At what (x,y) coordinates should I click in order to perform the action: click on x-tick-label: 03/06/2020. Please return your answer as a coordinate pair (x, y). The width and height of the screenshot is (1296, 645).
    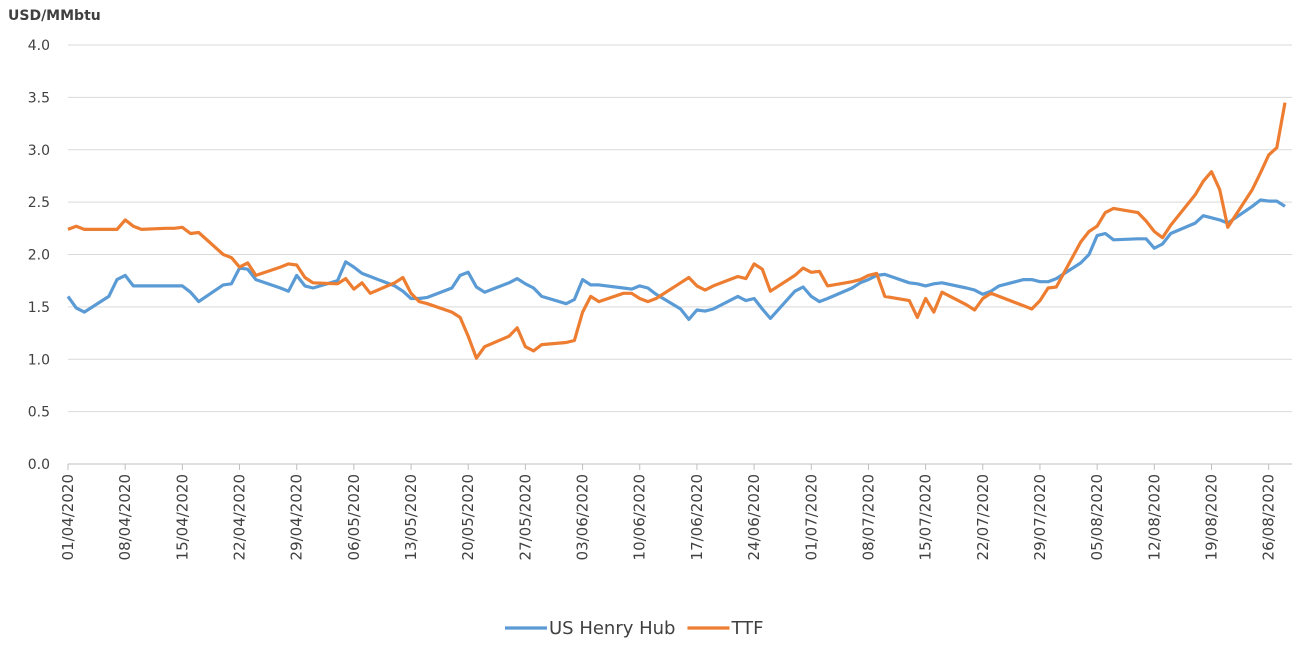
    Looking at the image, I should click on (583, 517).